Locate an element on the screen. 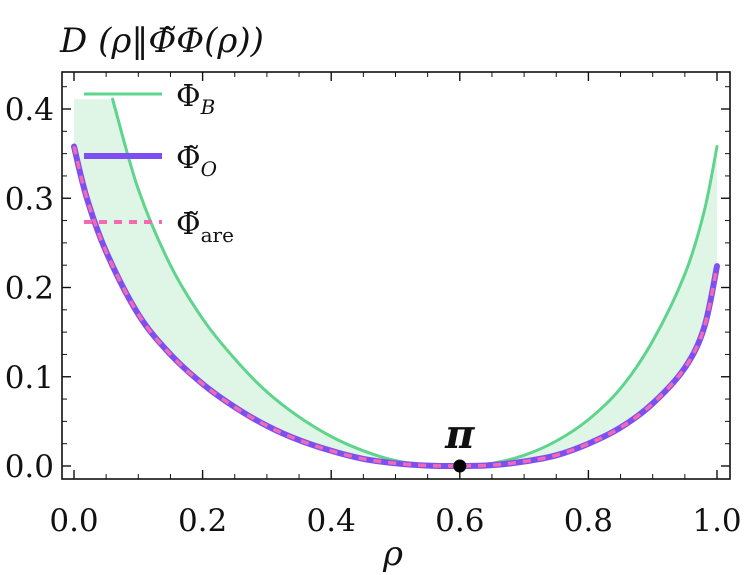 This screenshot has height=575, width=748. legend-label-sub: O is located at coordinates (209, 169).